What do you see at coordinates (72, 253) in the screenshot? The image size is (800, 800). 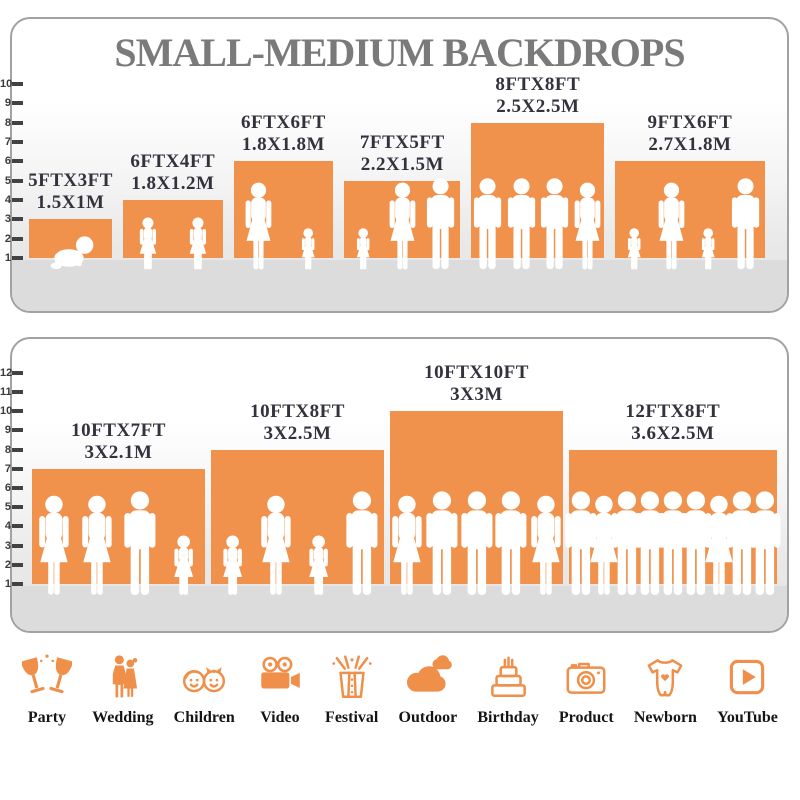 I see `person-silhouette-baby` at bounding box center [72, 253].